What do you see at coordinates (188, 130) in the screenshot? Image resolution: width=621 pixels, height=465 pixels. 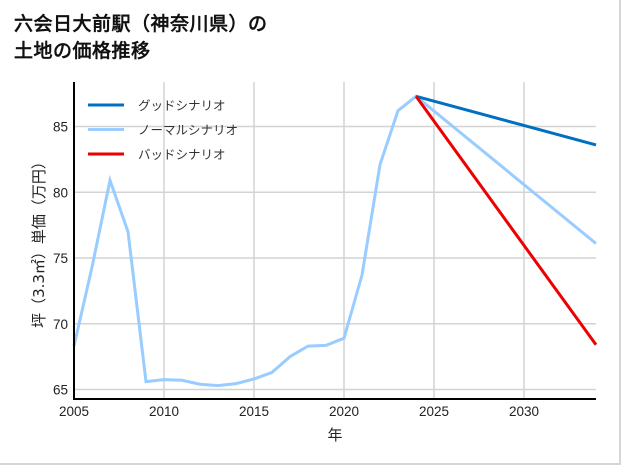 I see `legend-label: ノーマルシナリオ` at bounding box center [188, 130].